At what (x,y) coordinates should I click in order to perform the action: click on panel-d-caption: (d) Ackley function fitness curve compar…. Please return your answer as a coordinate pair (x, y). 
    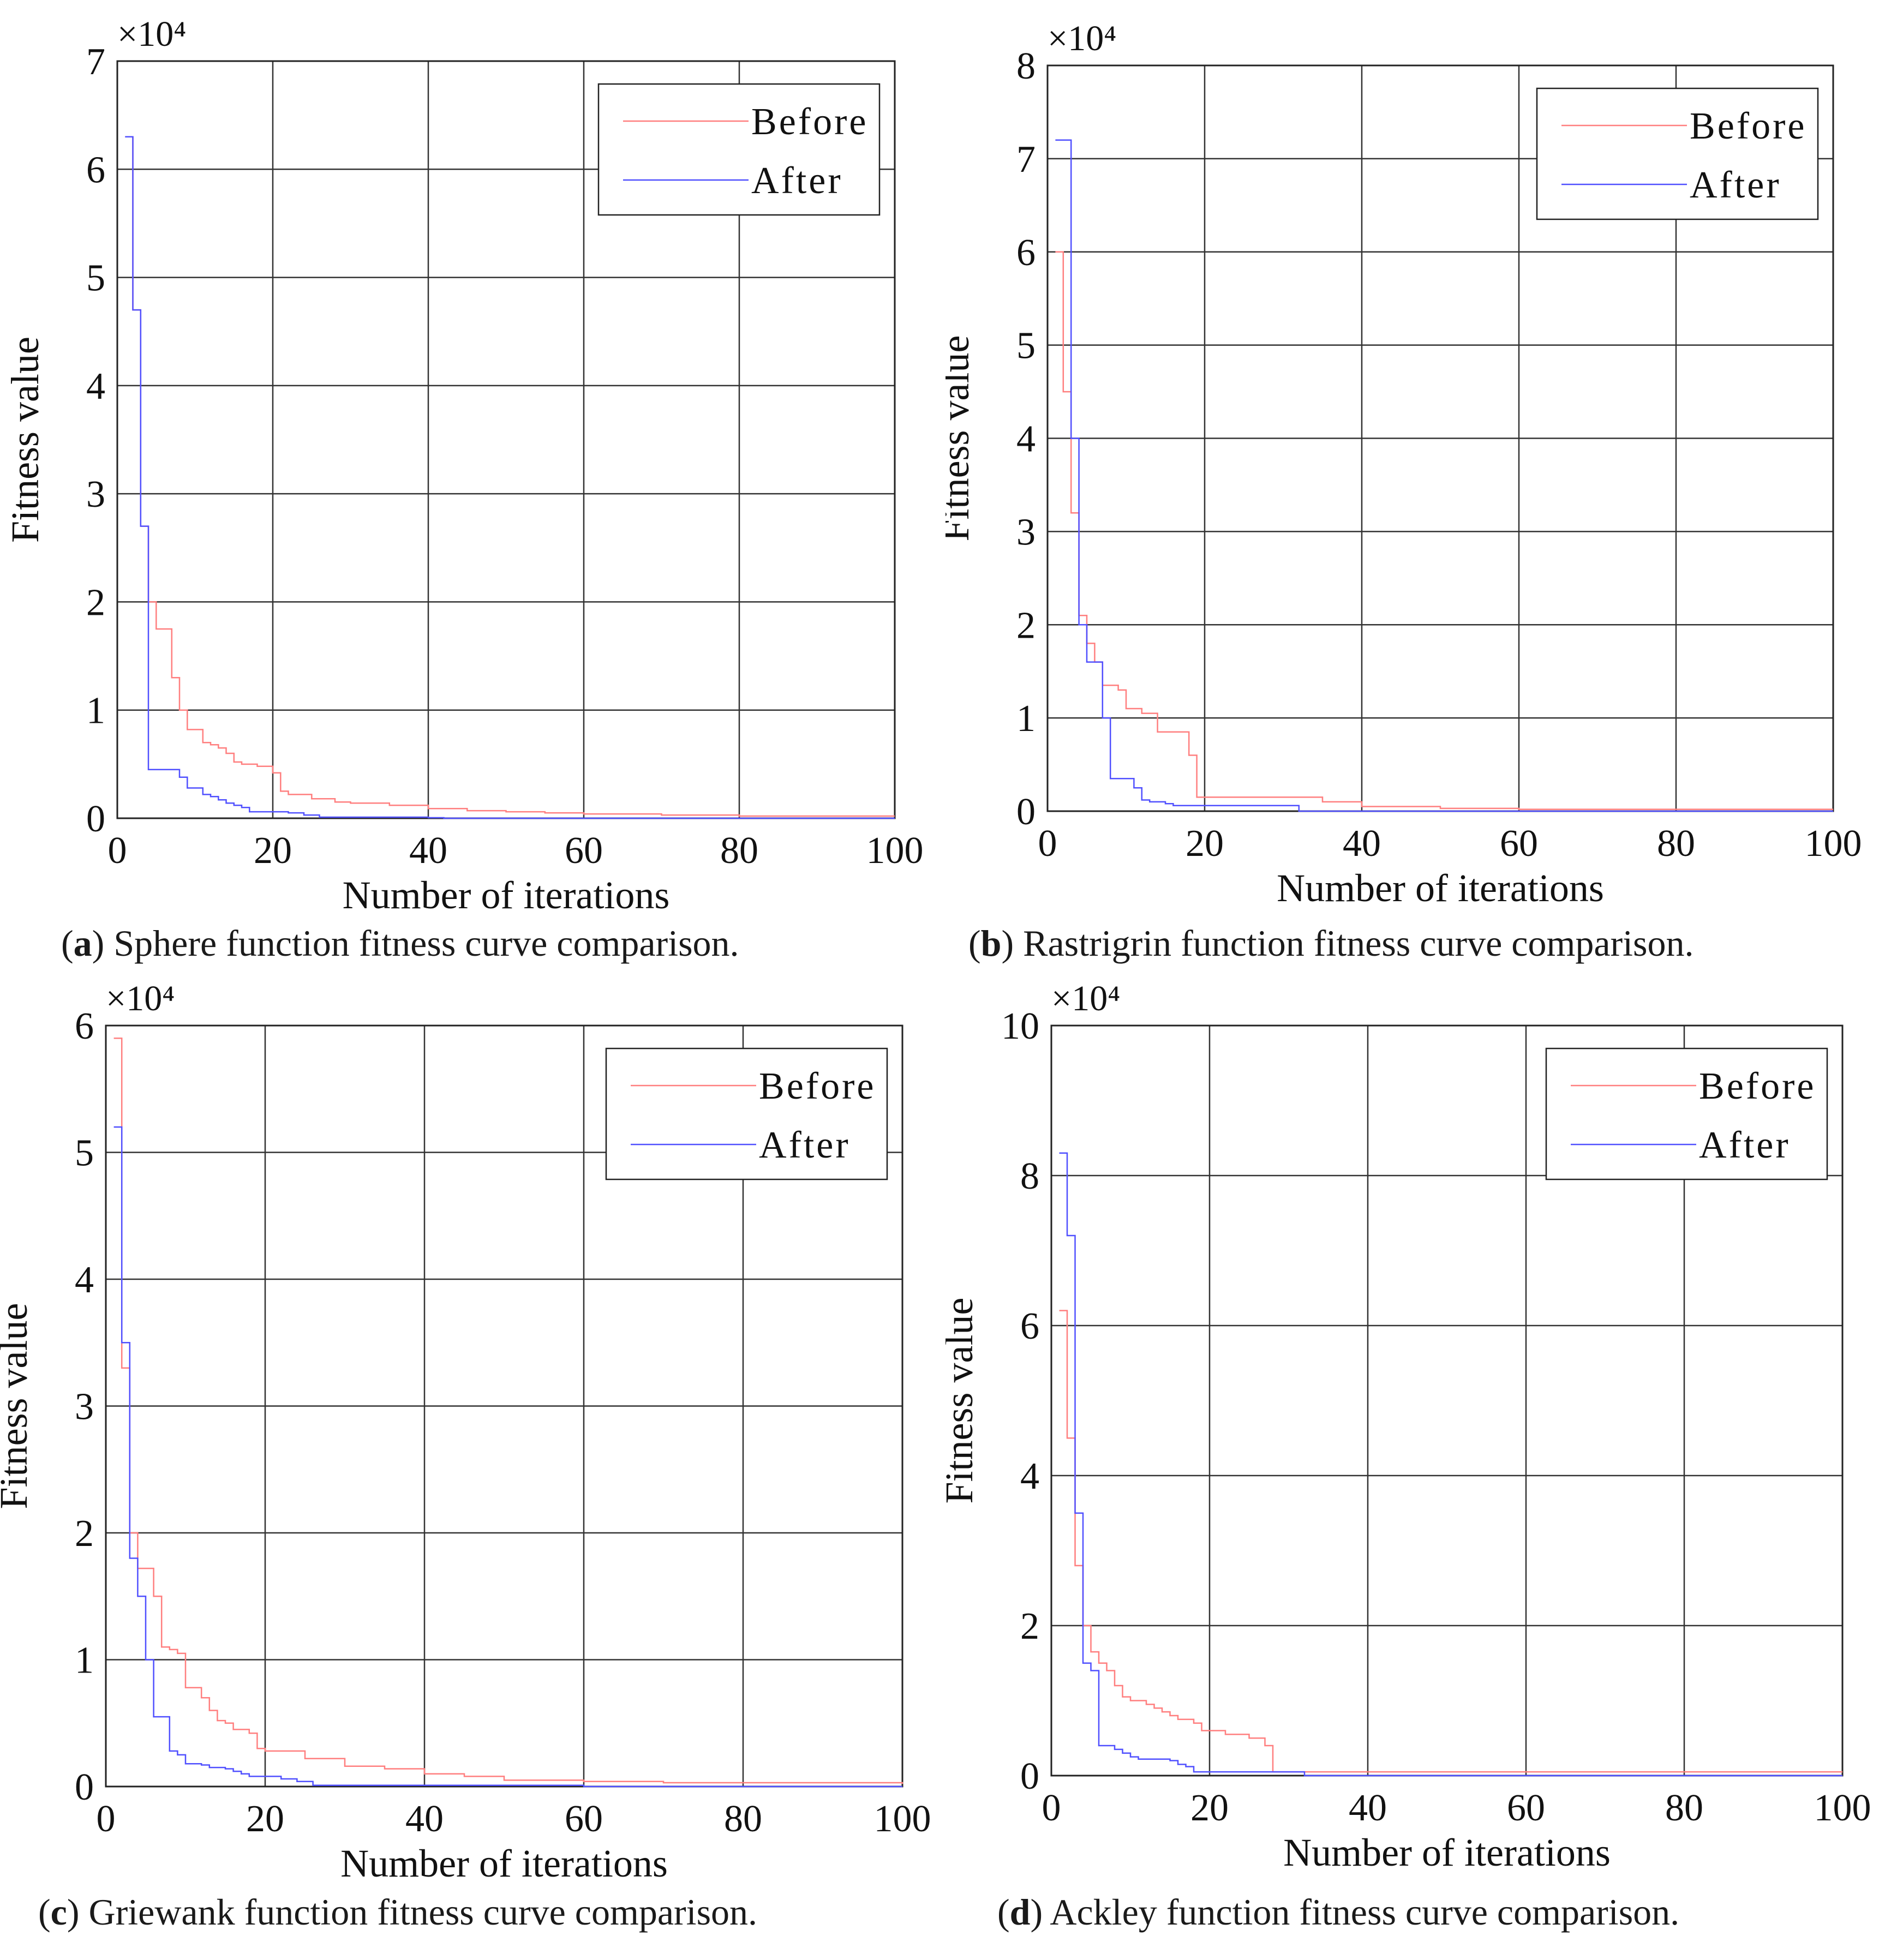
    Looking at the image, I should click on (1338, 1912).